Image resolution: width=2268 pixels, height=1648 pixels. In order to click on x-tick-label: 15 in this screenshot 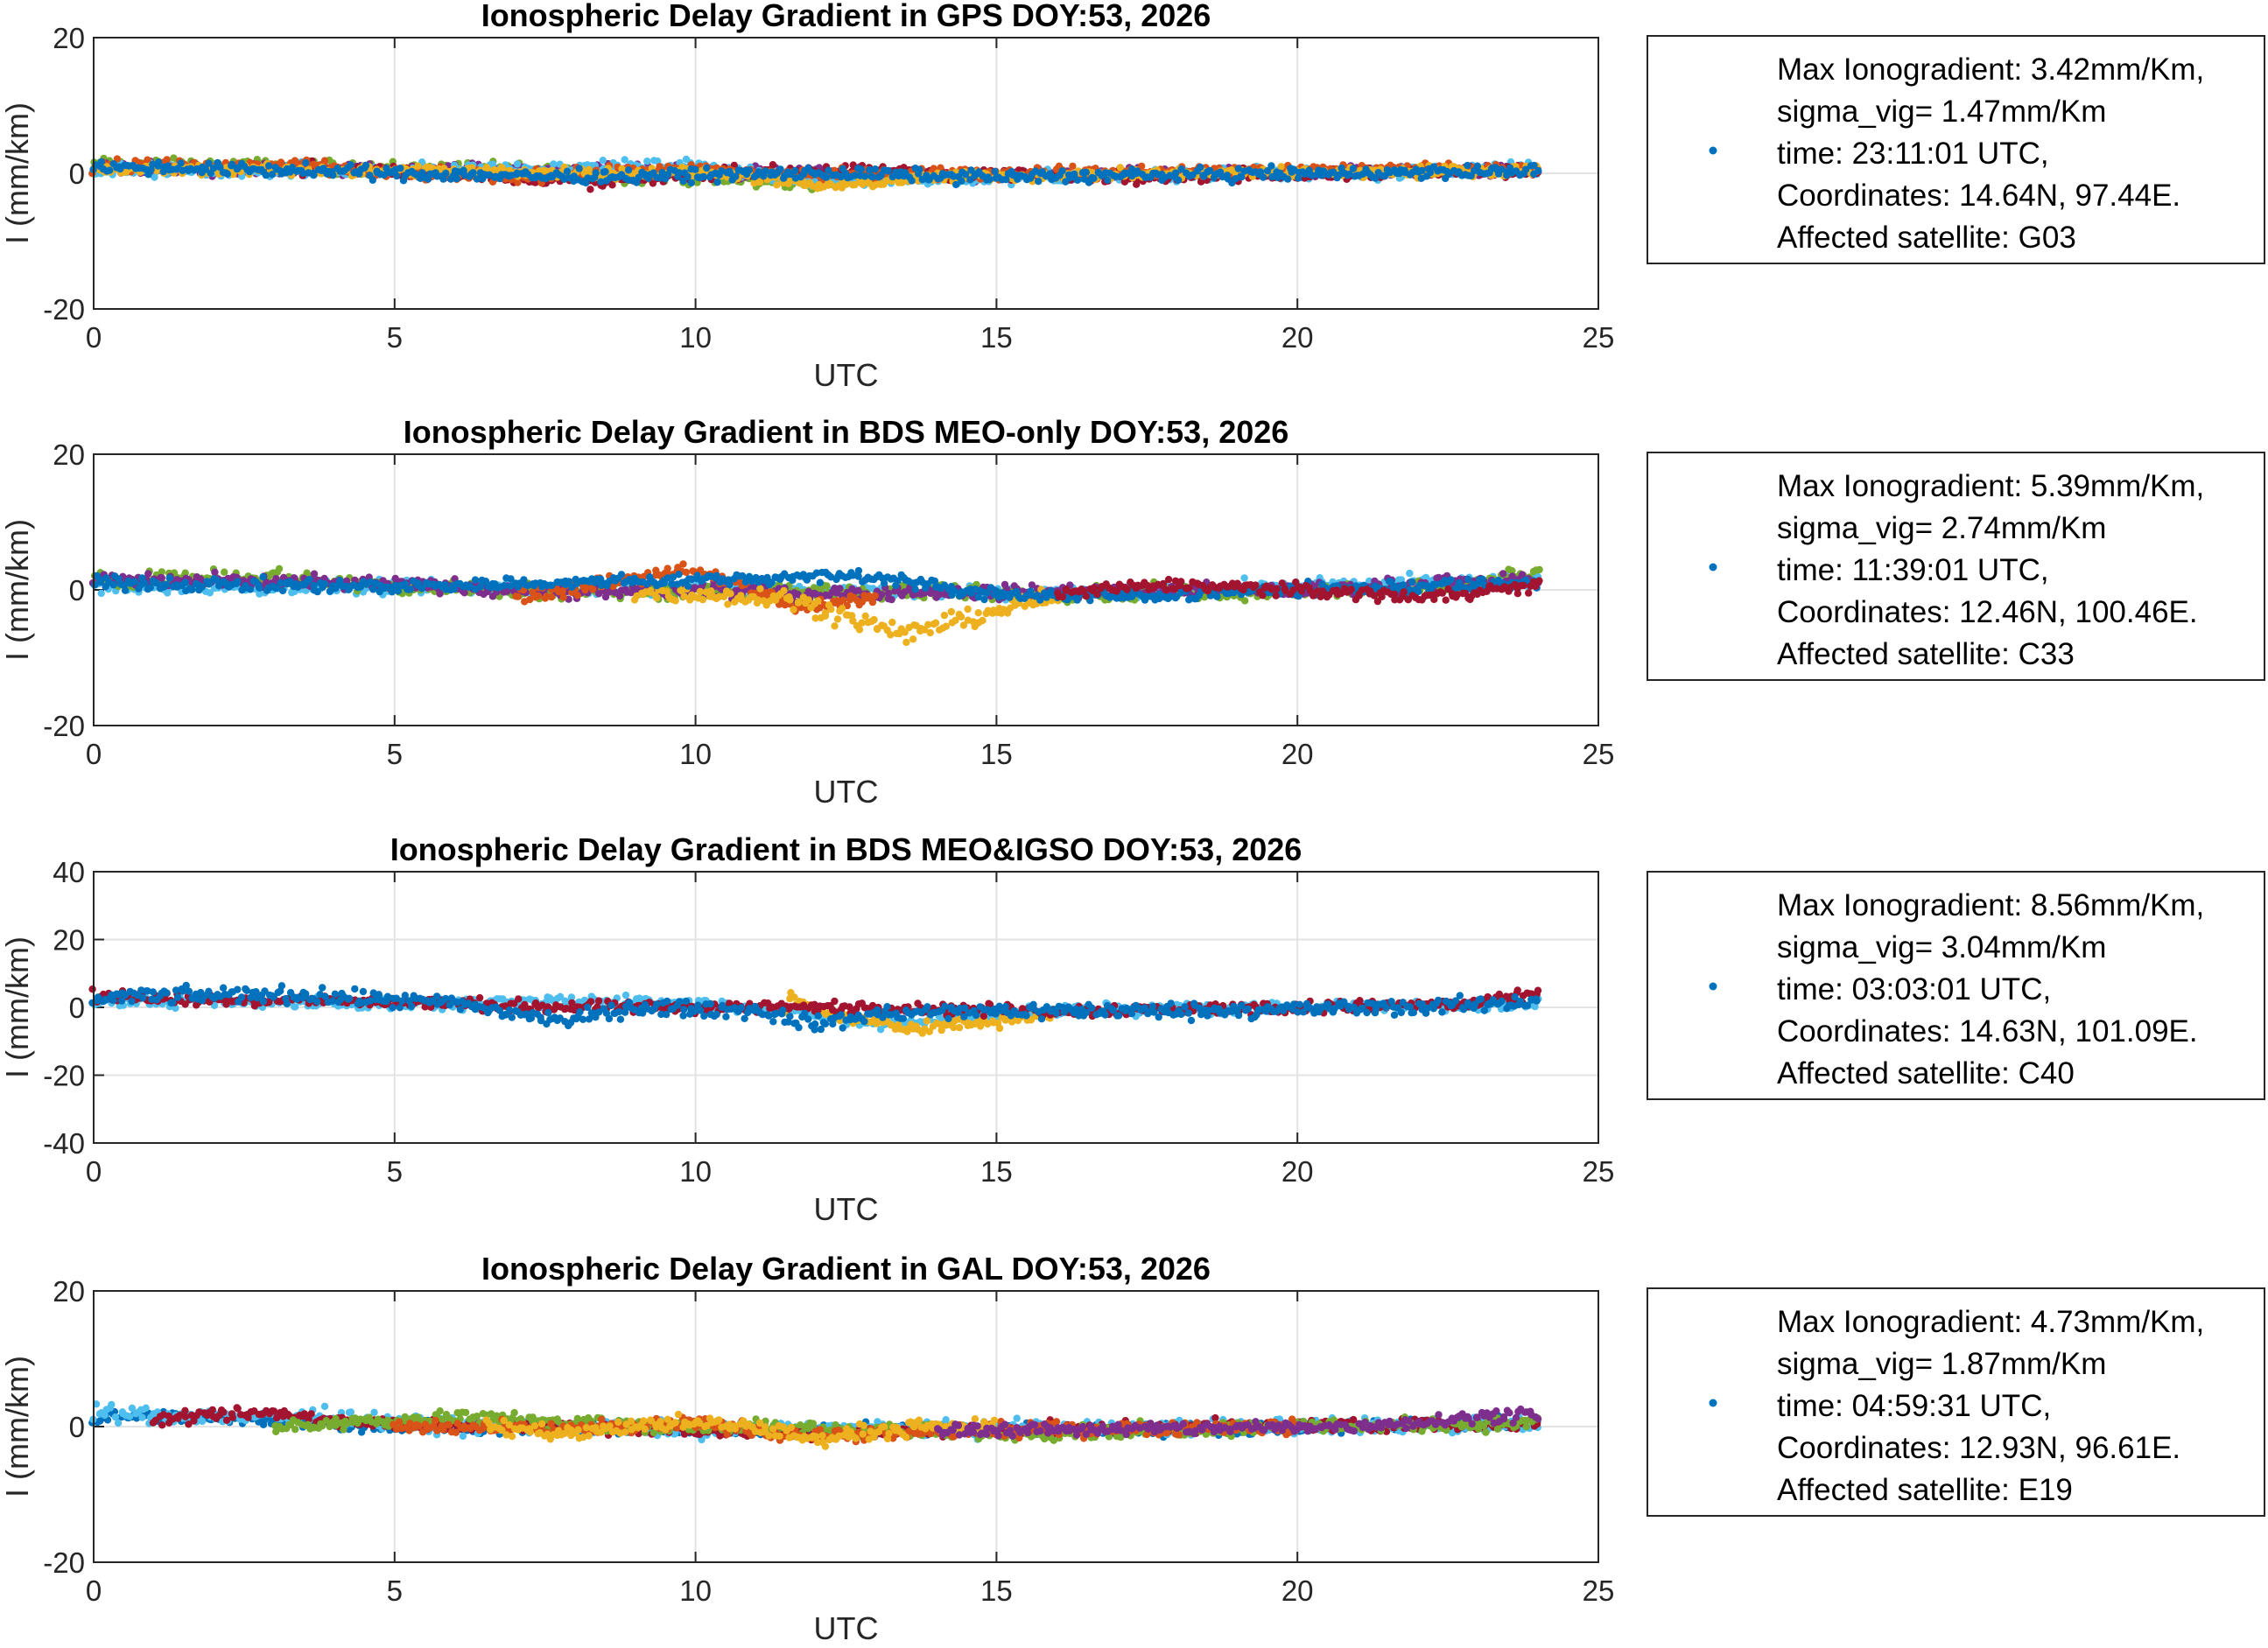, I will do `click(997, 754)`.